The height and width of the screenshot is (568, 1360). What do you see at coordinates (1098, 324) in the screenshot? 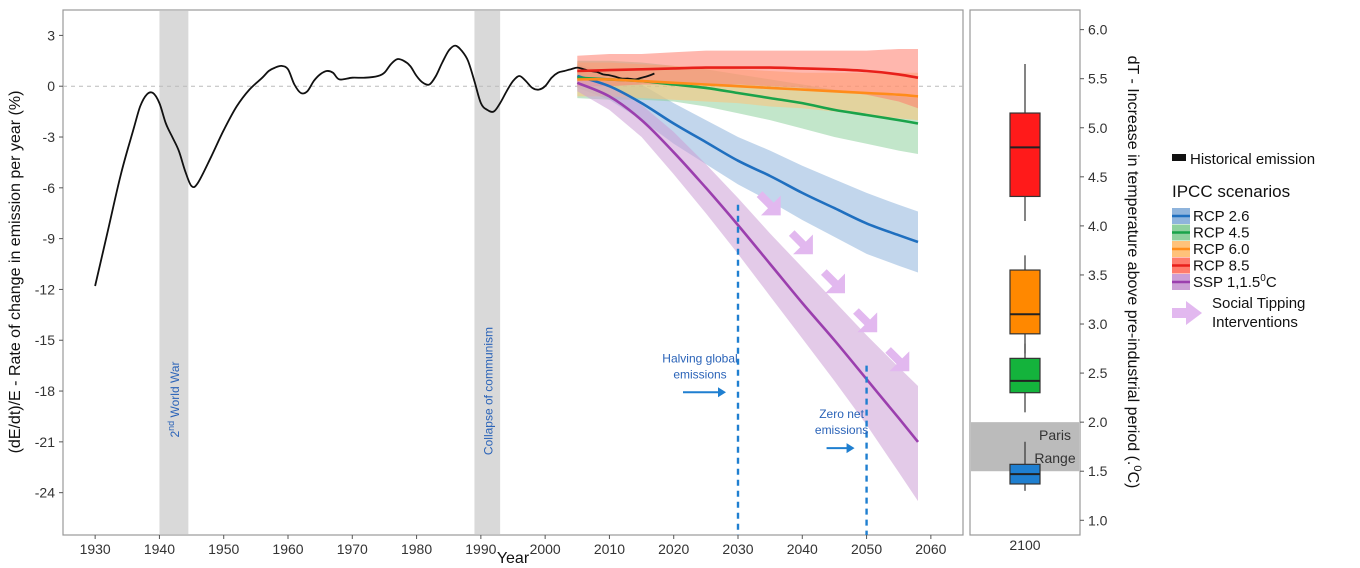
I see `right-tick-label-4: 3.0` at bounding box center [1098, 324].